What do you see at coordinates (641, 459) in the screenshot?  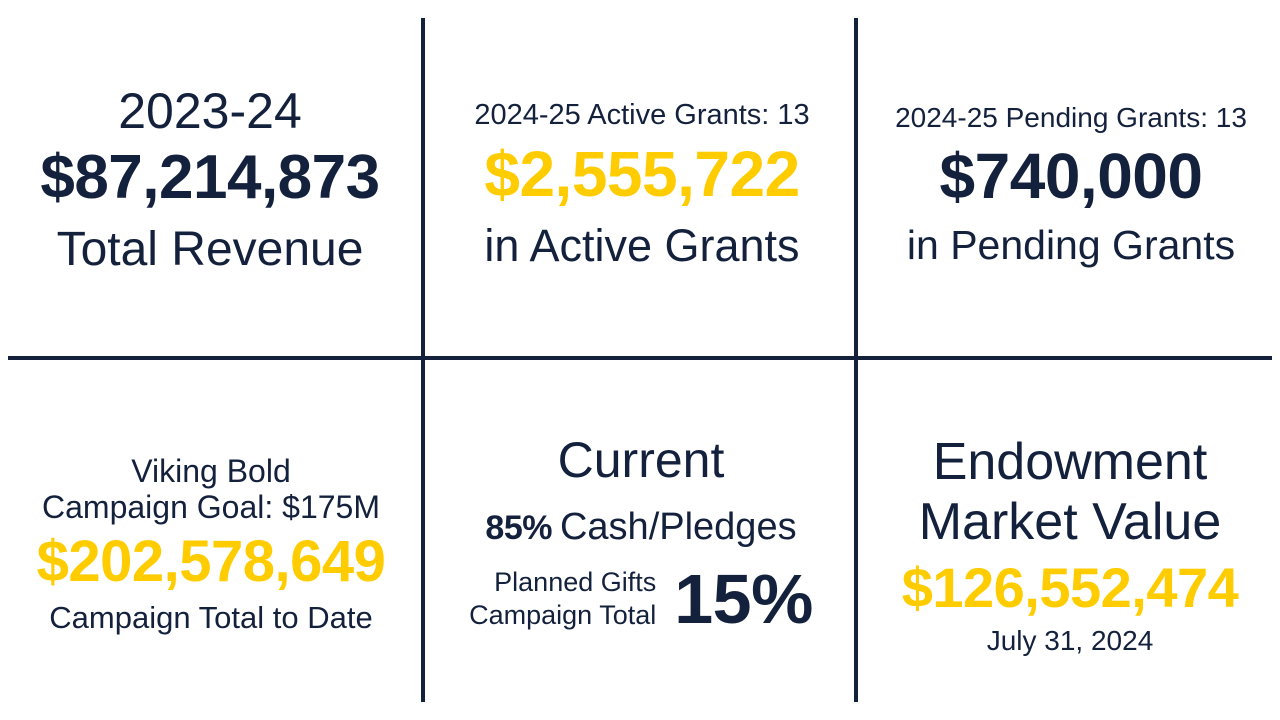 I see `current-title: Current` at bounding box center [641, 459].